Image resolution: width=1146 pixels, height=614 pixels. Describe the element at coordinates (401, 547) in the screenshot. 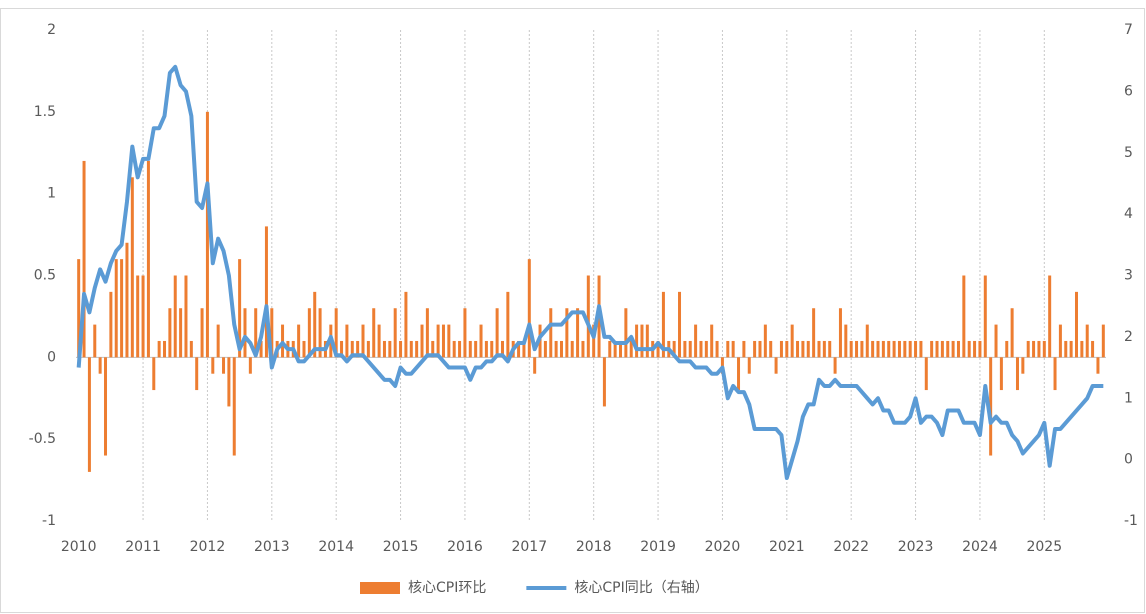

I see `x-tick-label: 2015` at that location.